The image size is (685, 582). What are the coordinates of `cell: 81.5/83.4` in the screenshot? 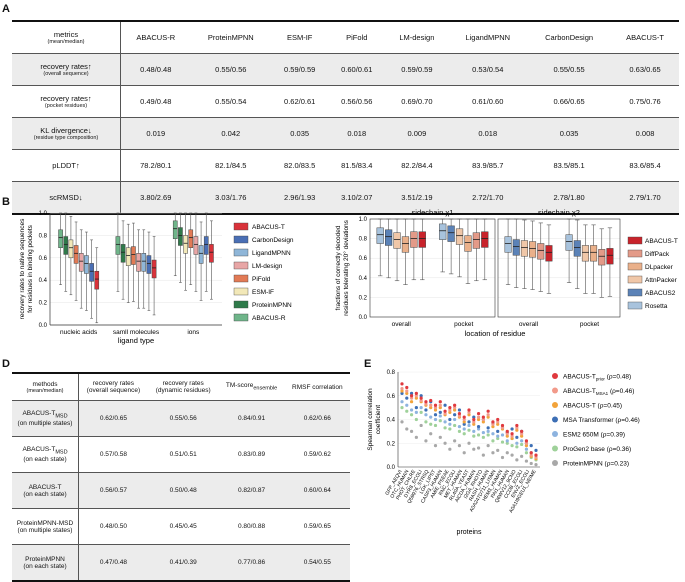 It's located at (357, 165).